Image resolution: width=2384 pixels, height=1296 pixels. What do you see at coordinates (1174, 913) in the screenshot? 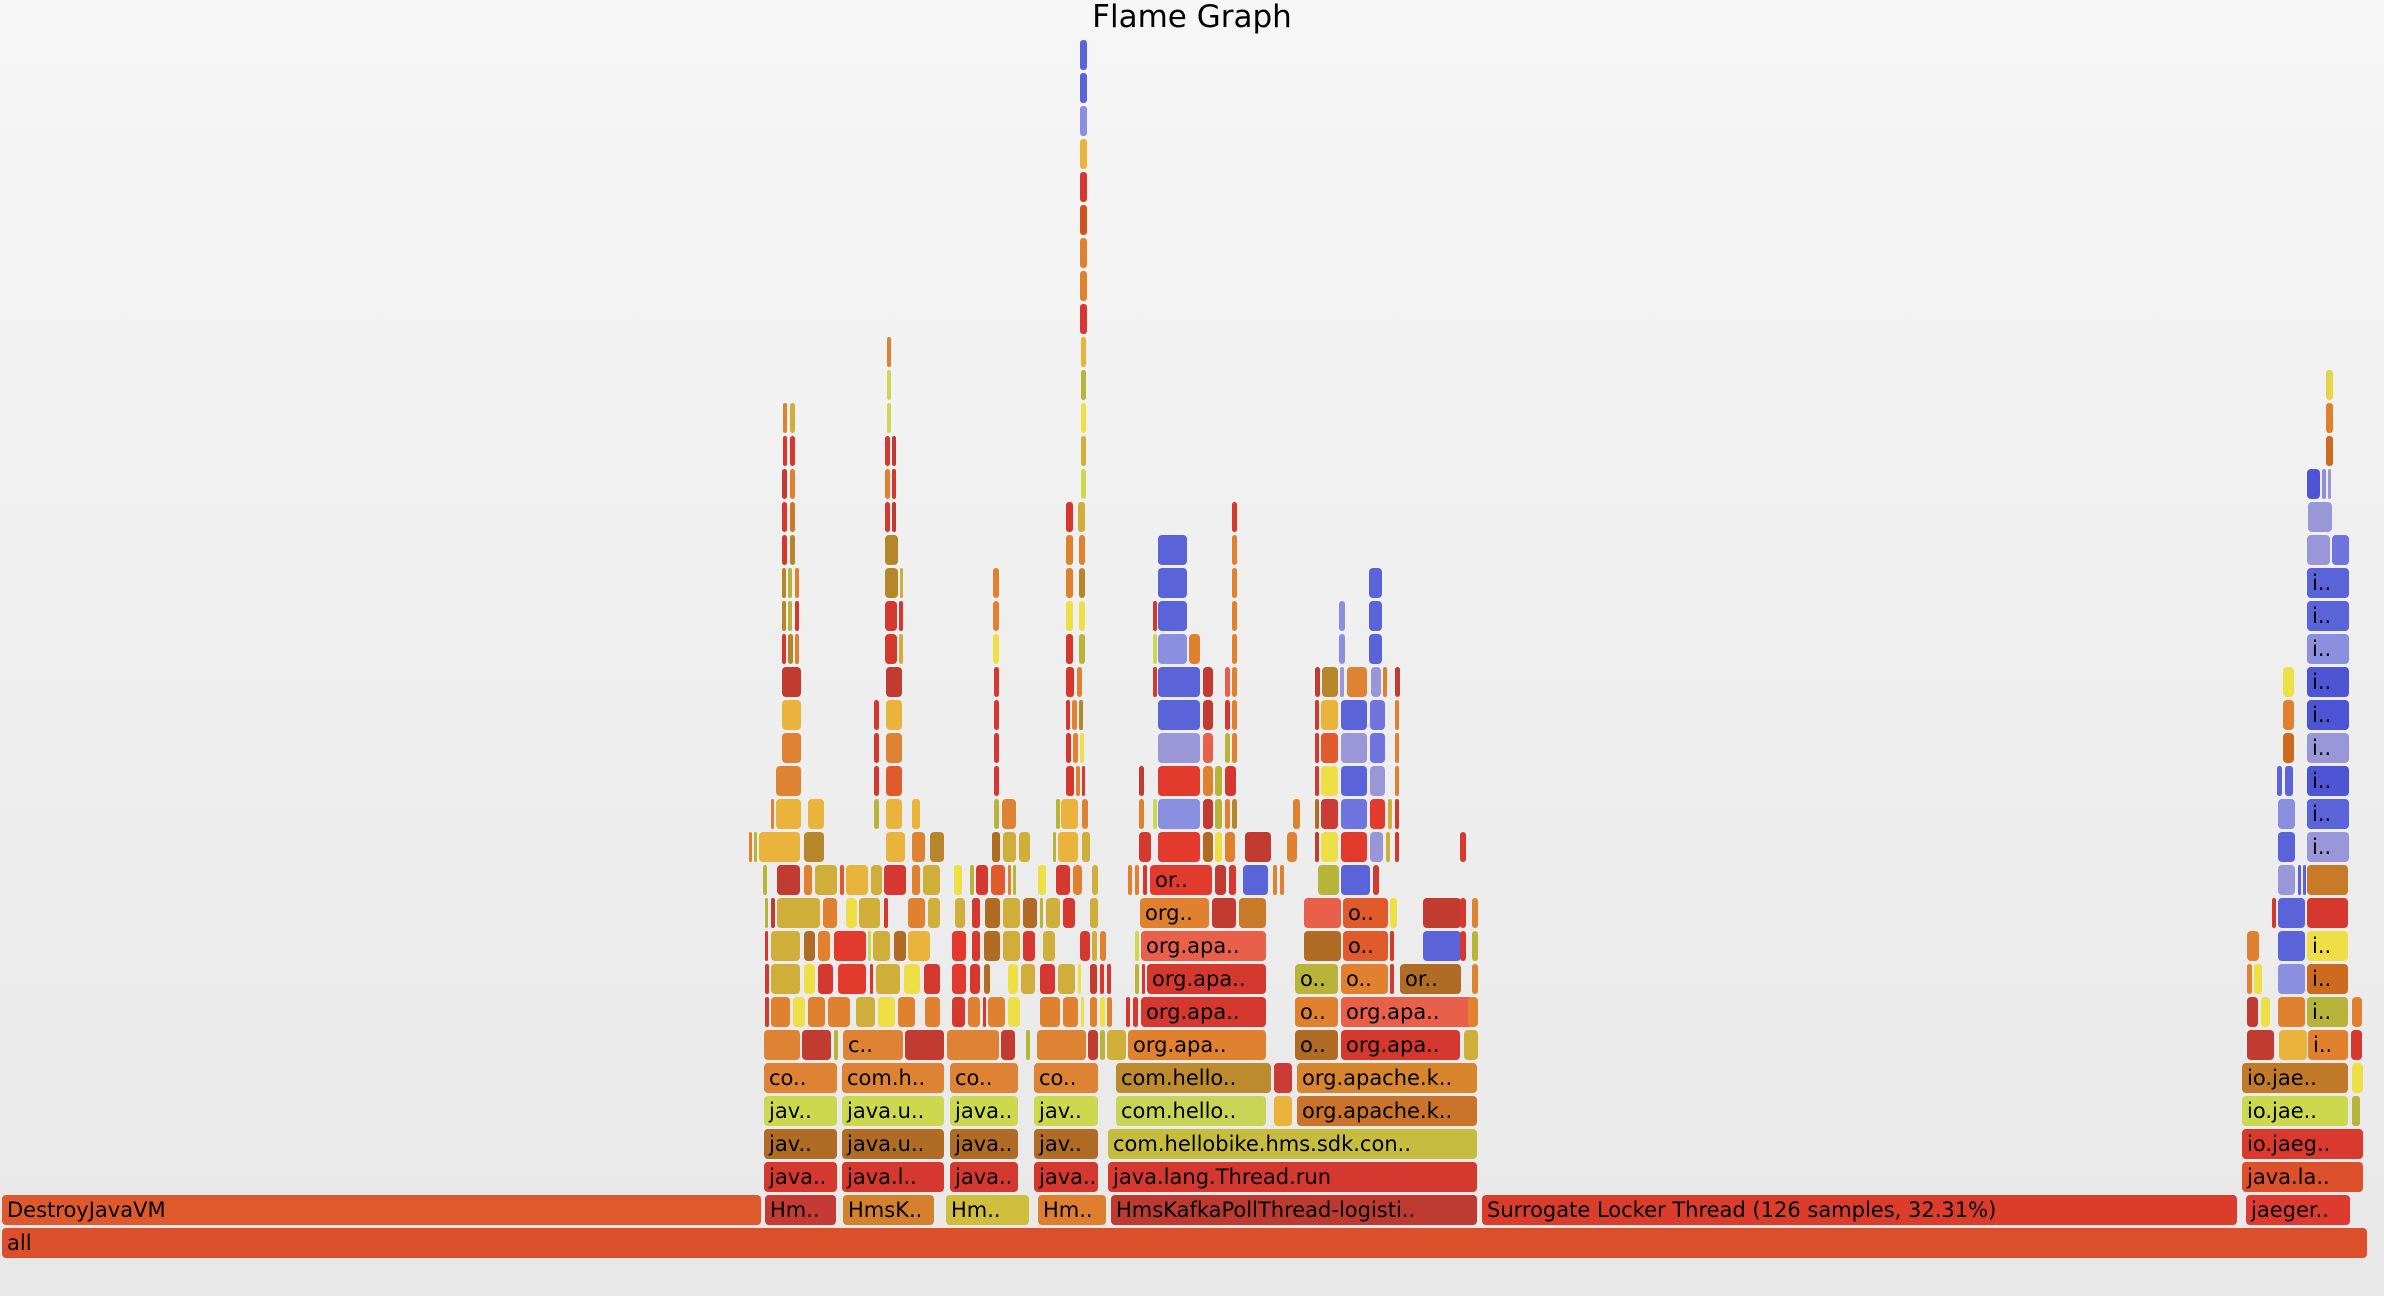
I see `frame: org..` at bounding box center [1174, 913].